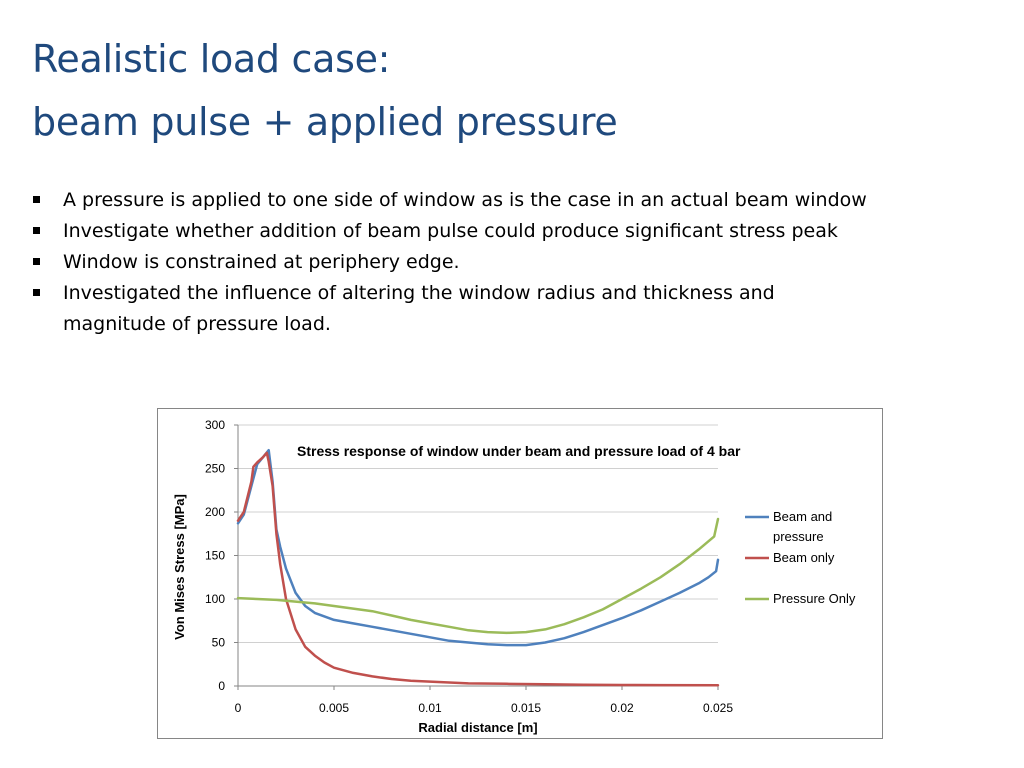 The width and height of the screenshot is (1024, 768). I want to click on x-tick-label: 0.005, so click(334, 708).